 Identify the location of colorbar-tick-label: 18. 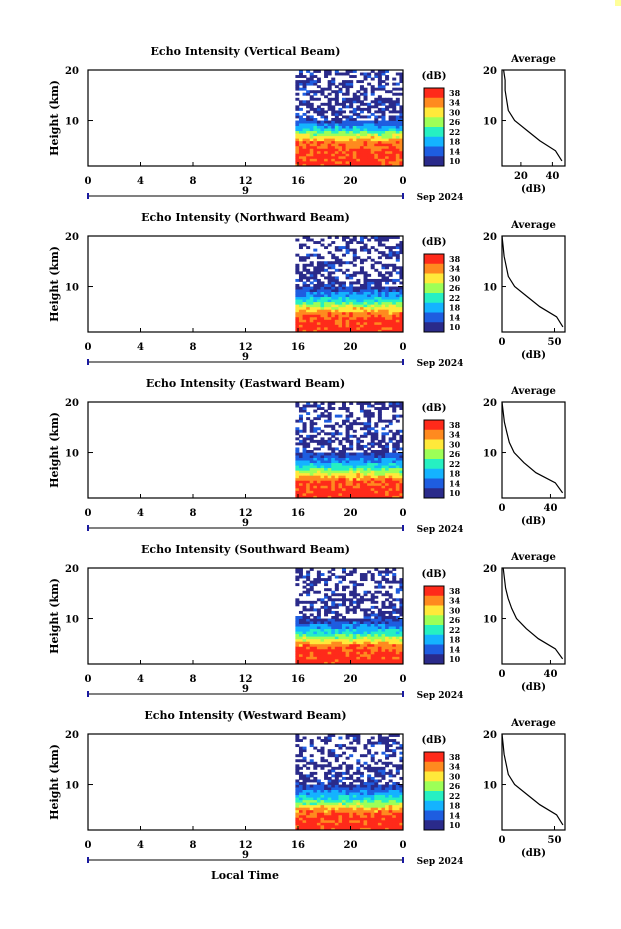
(455, 308).